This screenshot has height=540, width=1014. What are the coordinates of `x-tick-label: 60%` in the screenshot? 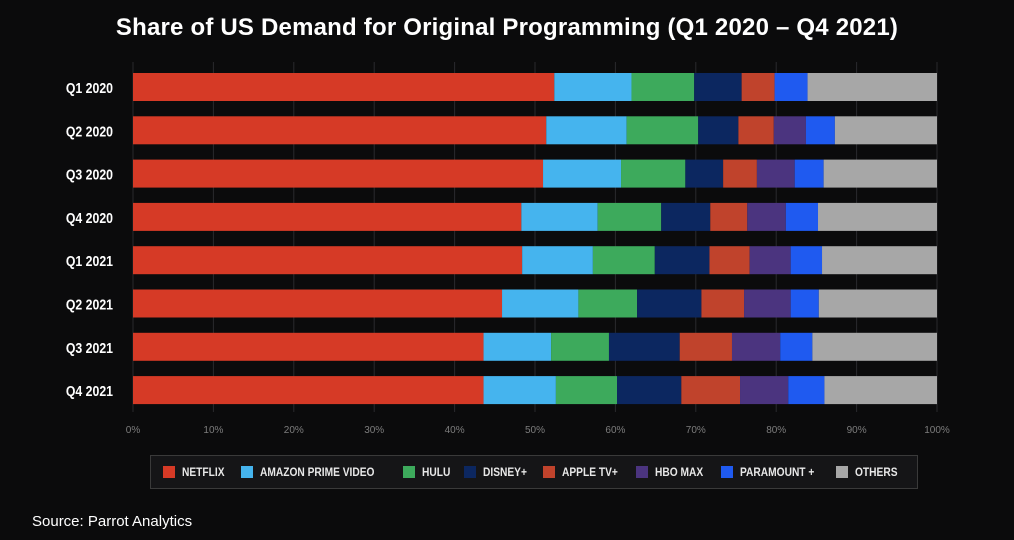 It's located at (615, 430).